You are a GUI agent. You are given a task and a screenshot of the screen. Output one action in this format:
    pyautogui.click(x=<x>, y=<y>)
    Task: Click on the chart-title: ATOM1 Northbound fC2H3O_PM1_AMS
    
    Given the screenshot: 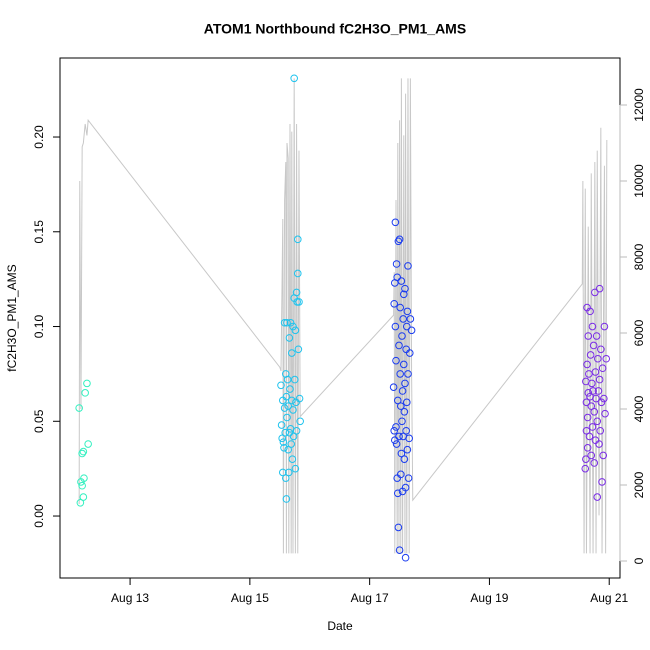 What is the action you would take?
    pyautogui.click(x=335, y=29)
    